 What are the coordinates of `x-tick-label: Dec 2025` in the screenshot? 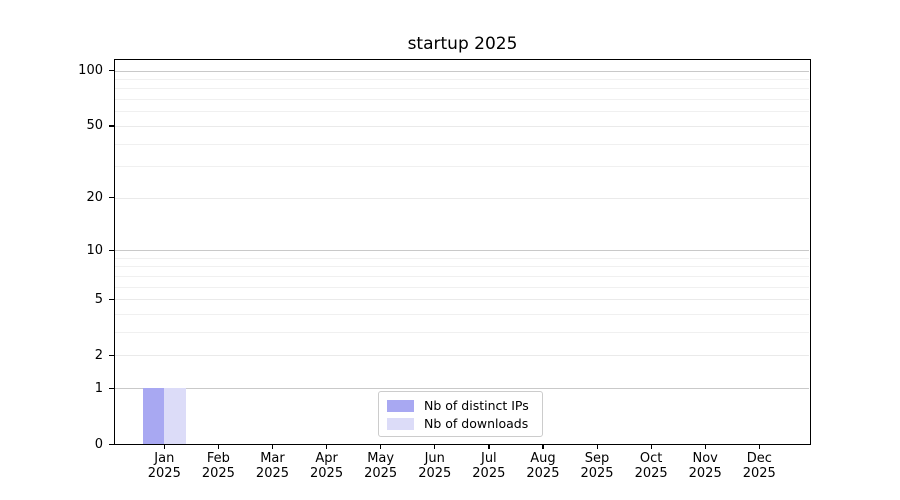 It's located at (759, 466).